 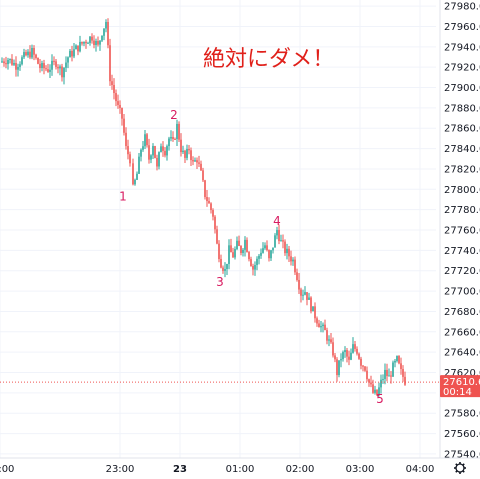 What do you see at coordinates (462, 292) in the screenshot?
I see `y-tick-label: 27700.0` at bounding box center [462, 292].